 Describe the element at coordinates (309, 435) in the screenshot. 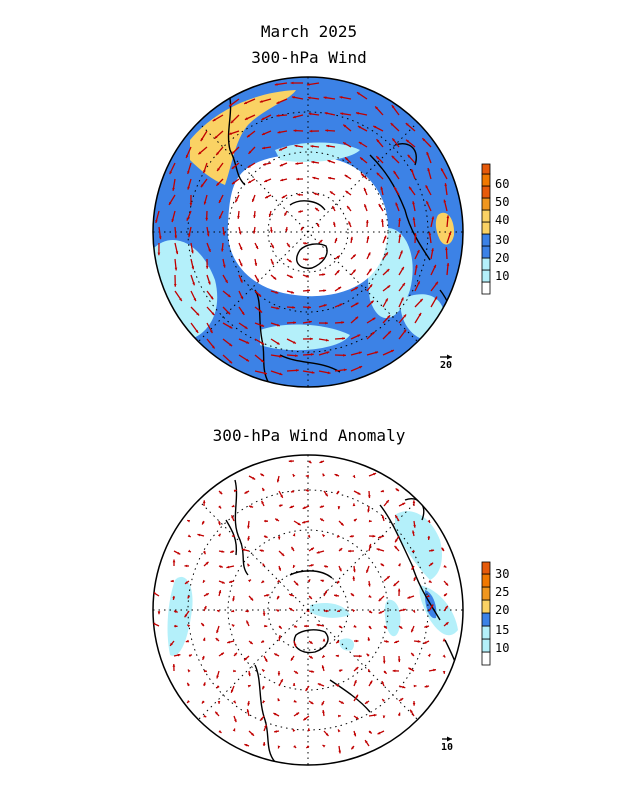

I see `bottom-panel-title: 300-hPa Wind Anomaly` at that location.